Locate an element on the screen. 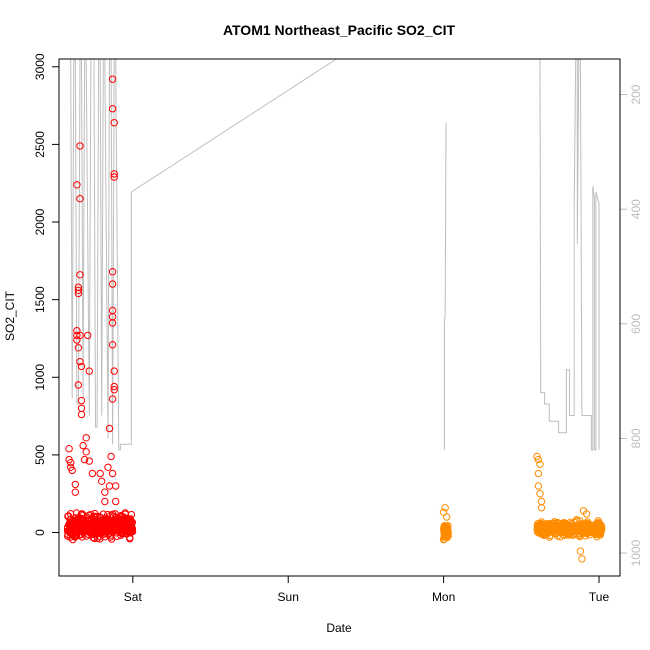  right-tick-label: 800 is located at coordinates (636, 438).